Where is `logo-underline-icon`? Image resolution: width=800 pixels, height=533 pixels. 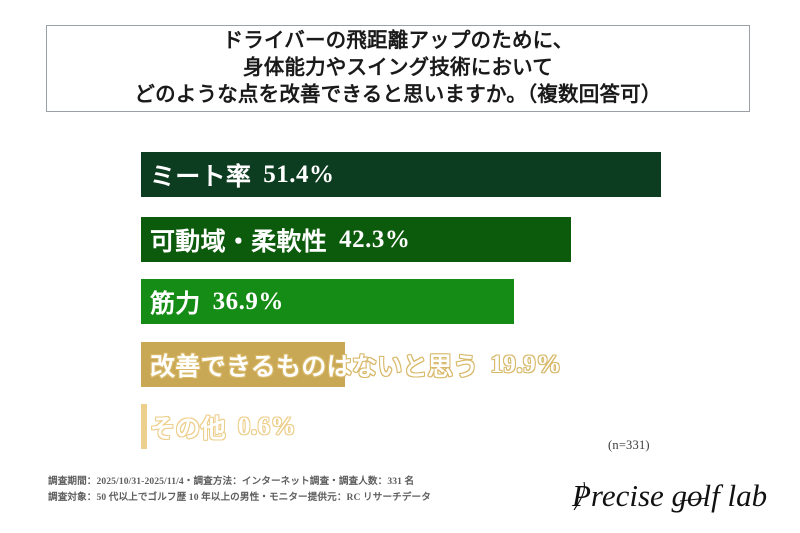
logo-underline-icon is located at coordinates (694, 499).